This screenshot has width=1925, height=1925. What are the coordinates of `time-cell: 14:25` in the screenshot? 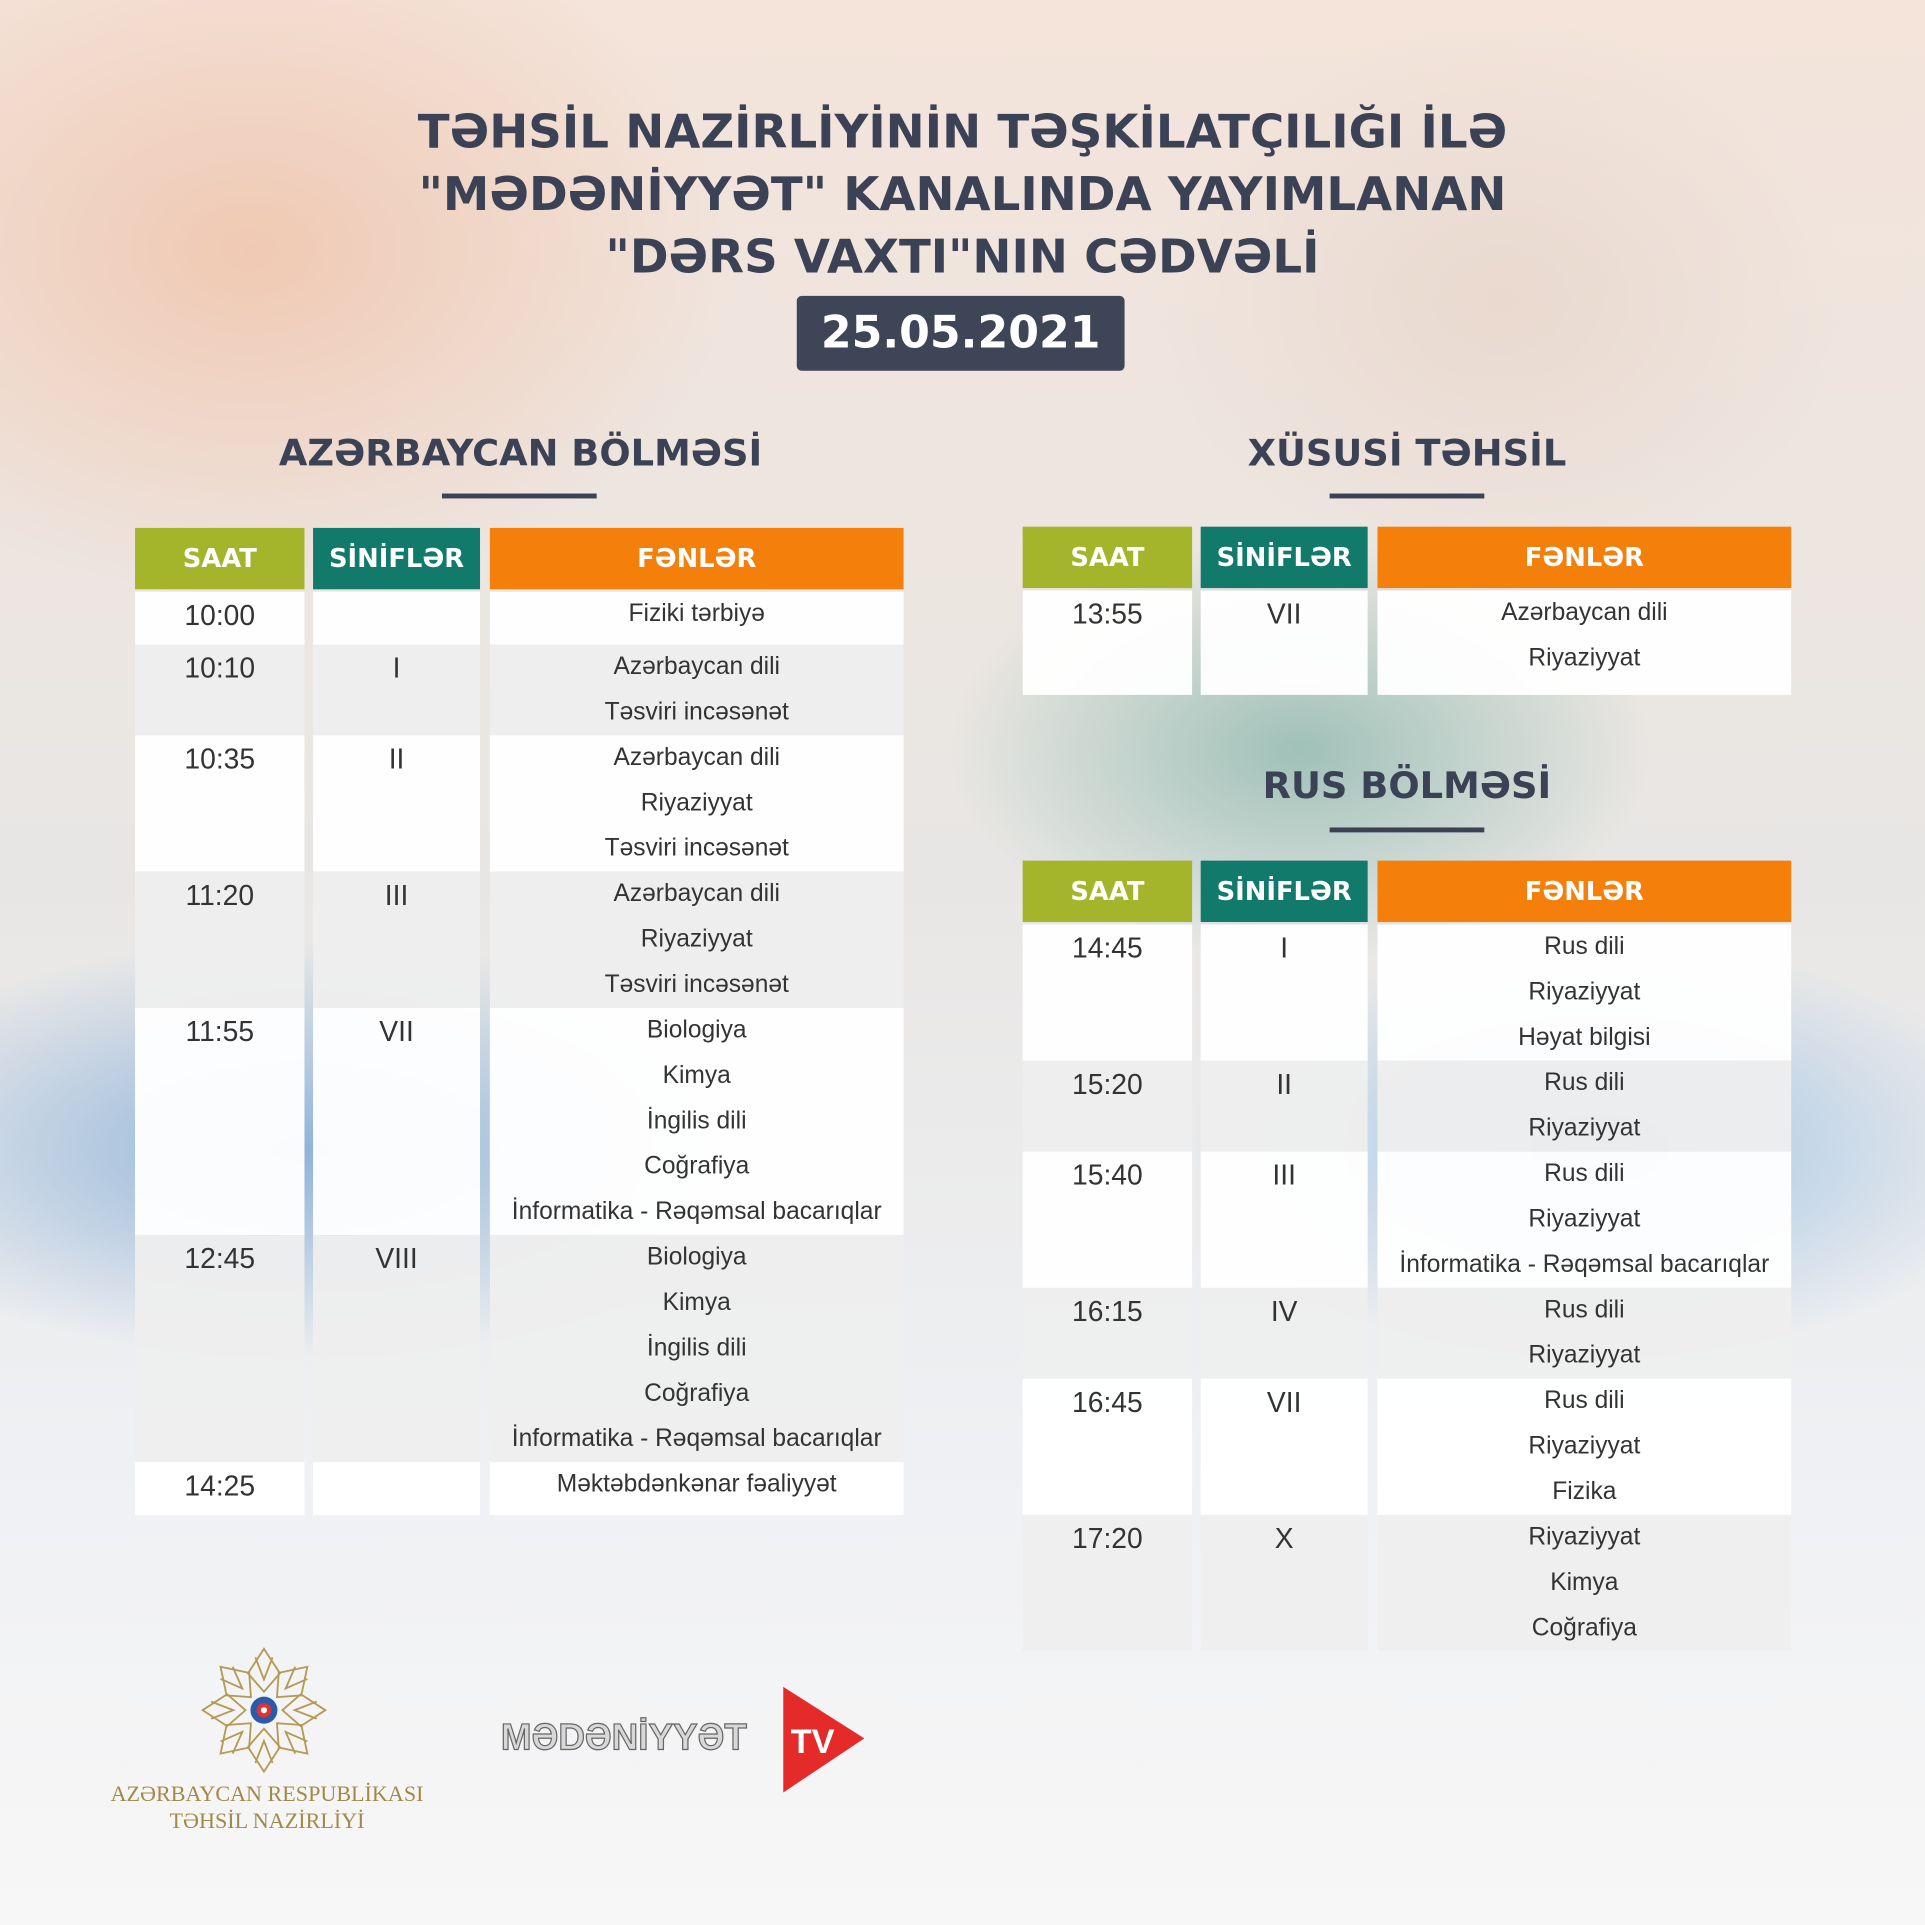 It's located at (220, 1488).